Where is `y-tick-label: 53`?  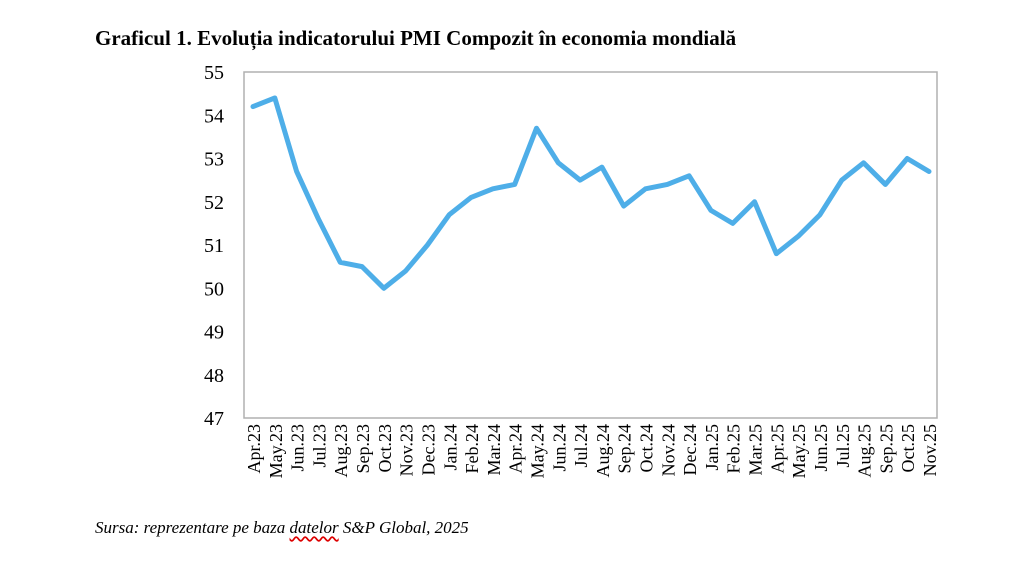
y-tick-label: 53 is located at coordinates (214, 160).